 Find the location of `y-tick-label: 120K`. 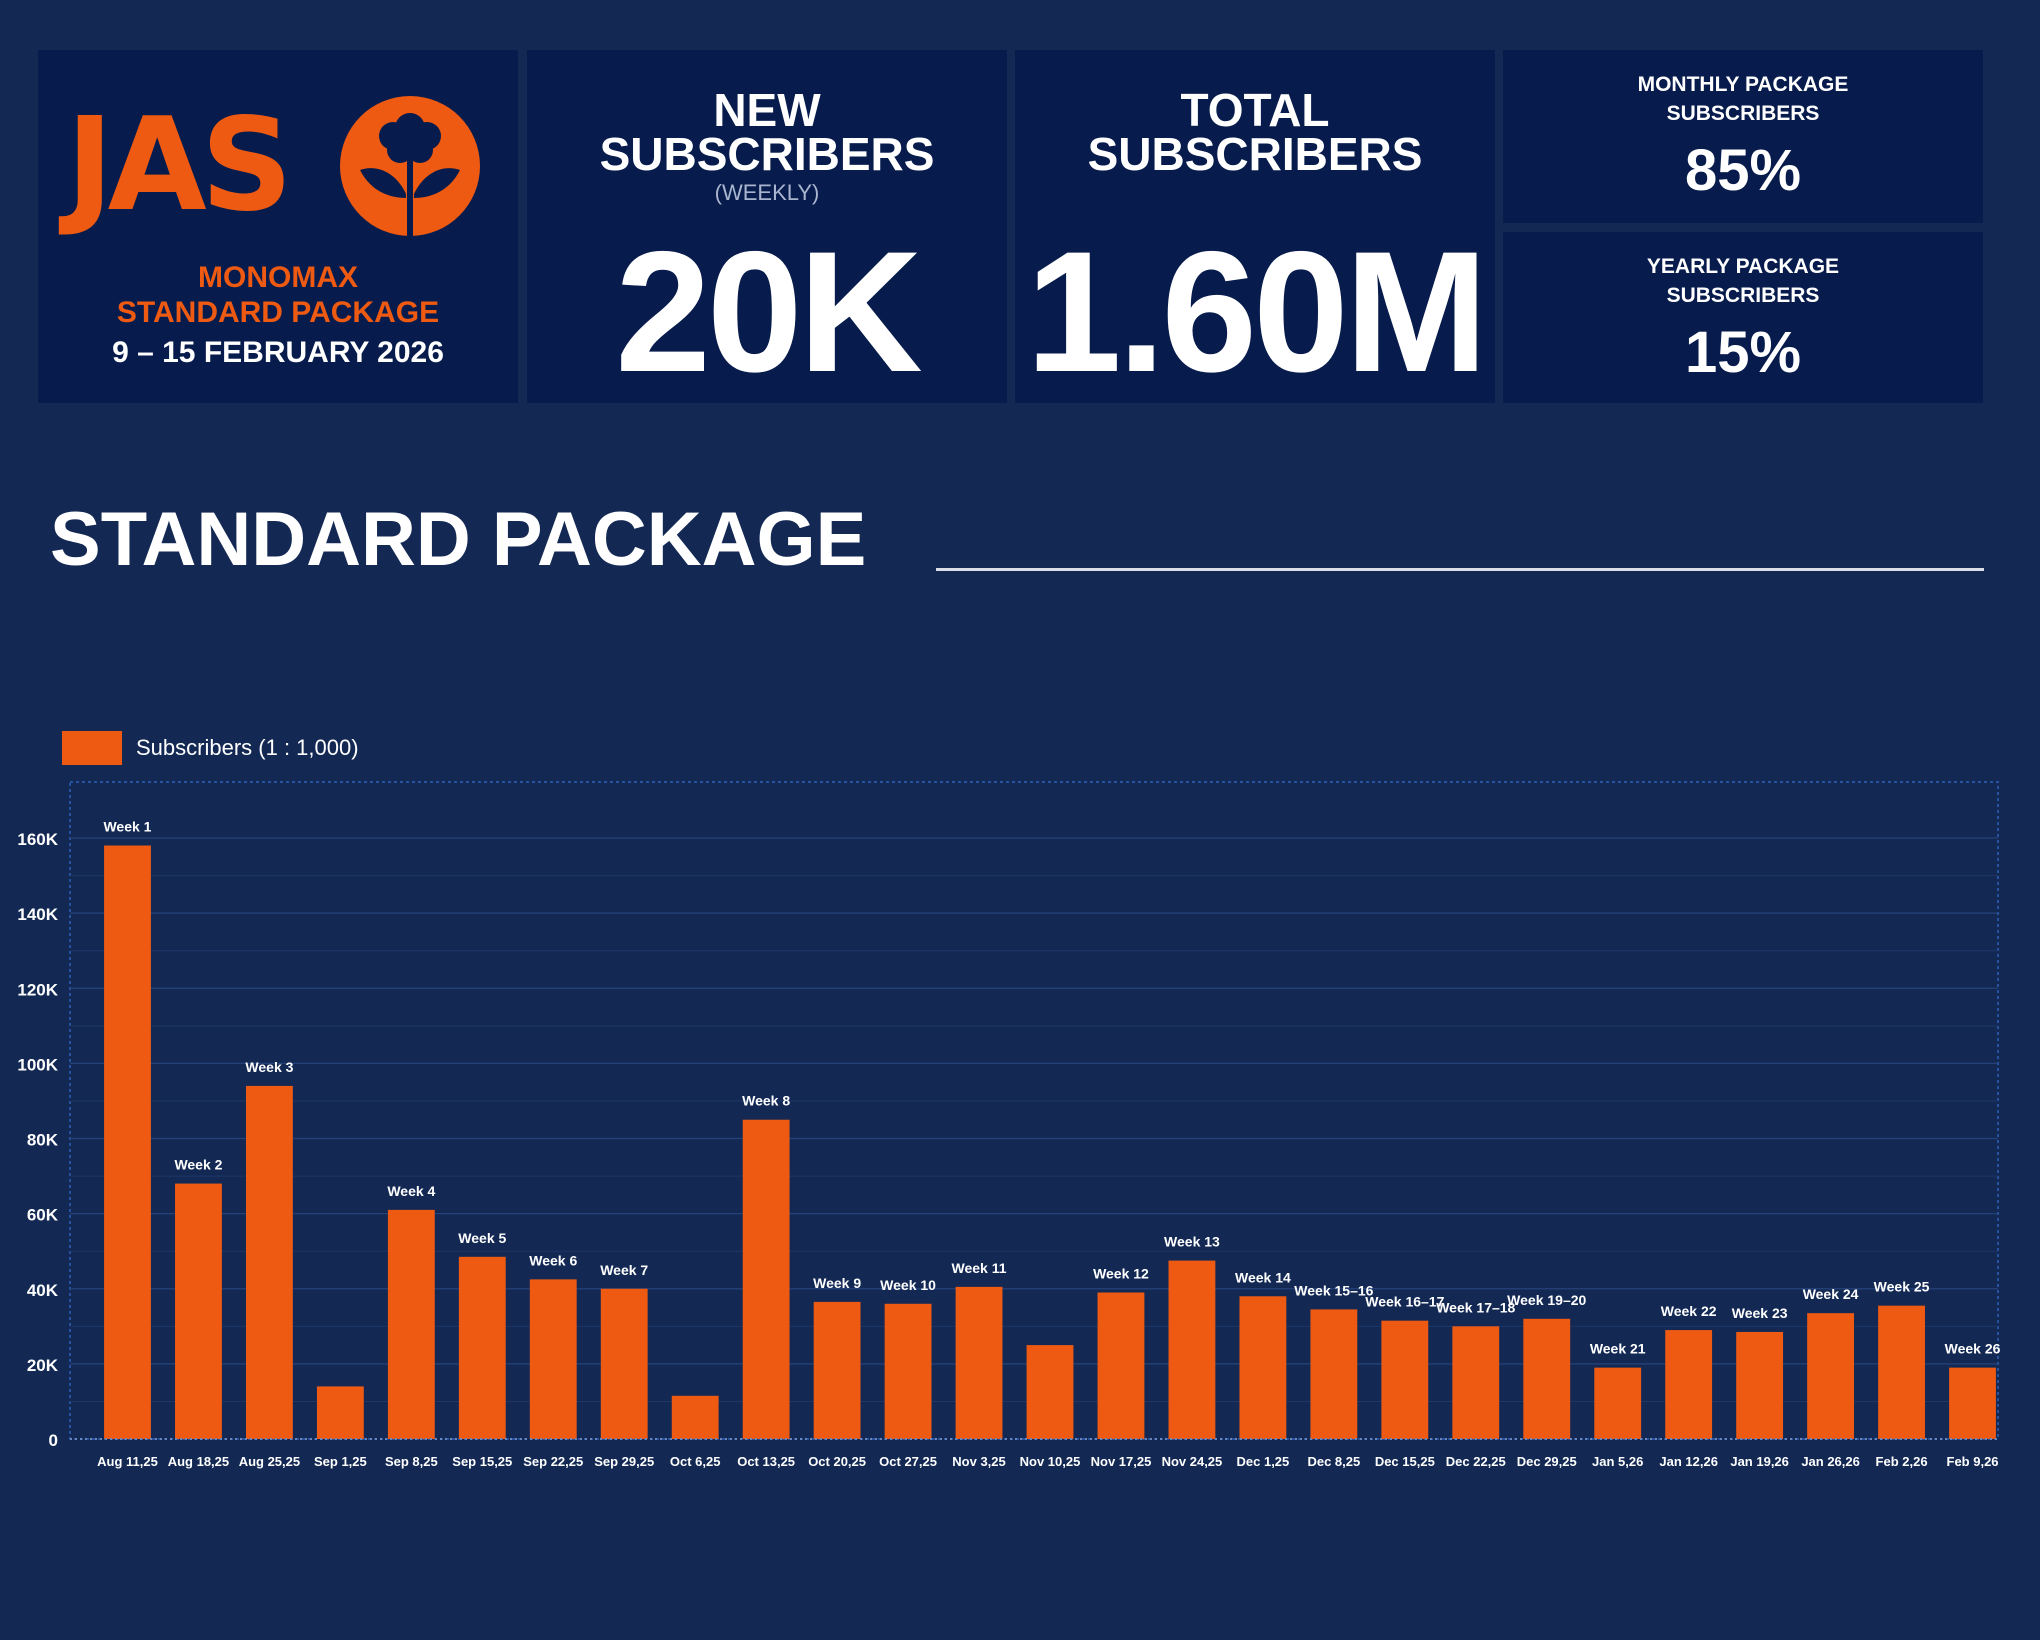

y-tick-label: 120K is located at coordinates (37, 989).